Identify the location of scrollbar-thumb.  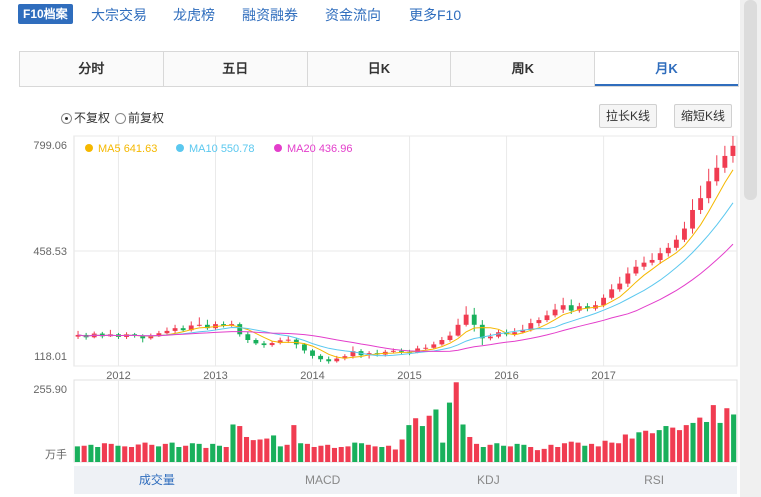
(750, 100).